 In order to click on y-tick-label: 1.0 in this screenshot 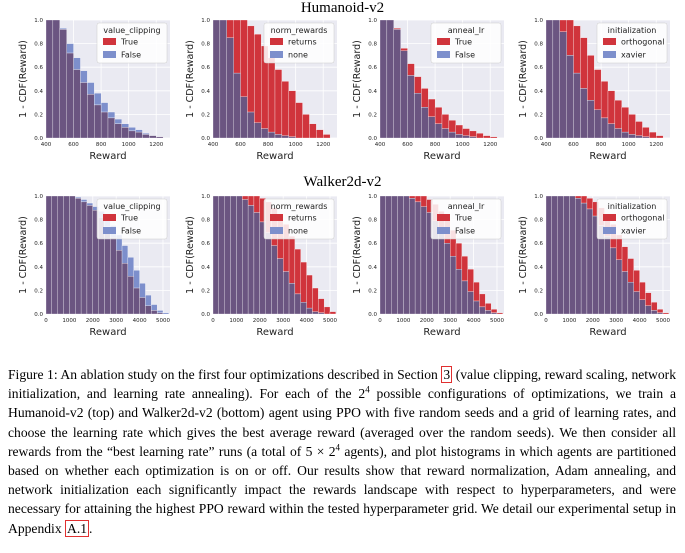, I will do `click(38, 197)`.